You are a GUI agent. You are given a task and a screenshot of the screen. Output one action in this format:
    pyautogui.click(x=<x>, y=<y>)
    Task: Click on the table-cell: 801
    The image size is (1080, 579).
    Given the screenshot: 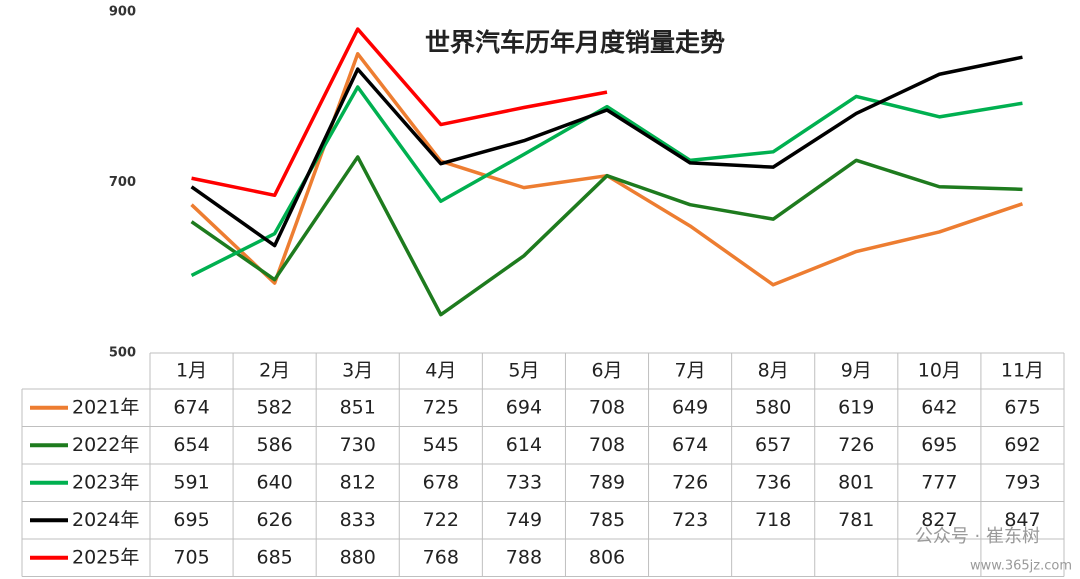 What is the action you would take?
    pyautogui.click(x=856, y=482)
    